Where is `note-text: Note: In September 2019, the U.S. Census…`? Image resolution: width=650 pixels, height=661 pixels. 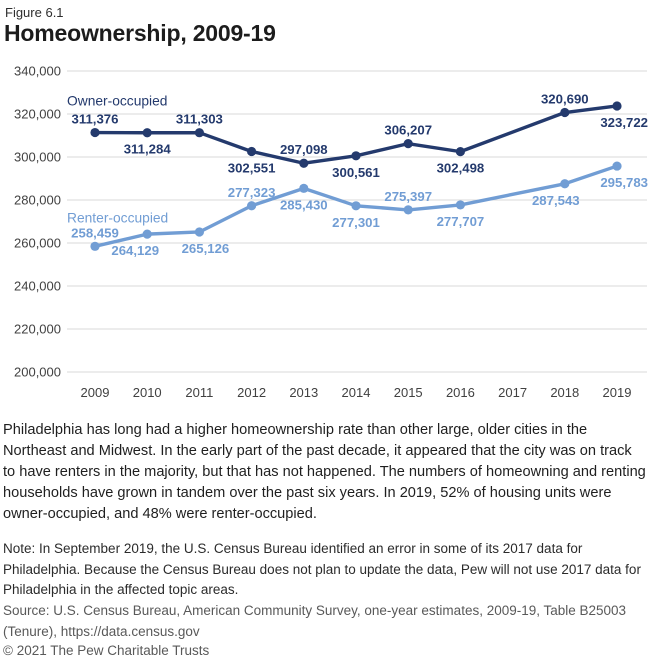 note-text: Note: In September 2019, the U.S. Census… is located at coordinates (322, 569).